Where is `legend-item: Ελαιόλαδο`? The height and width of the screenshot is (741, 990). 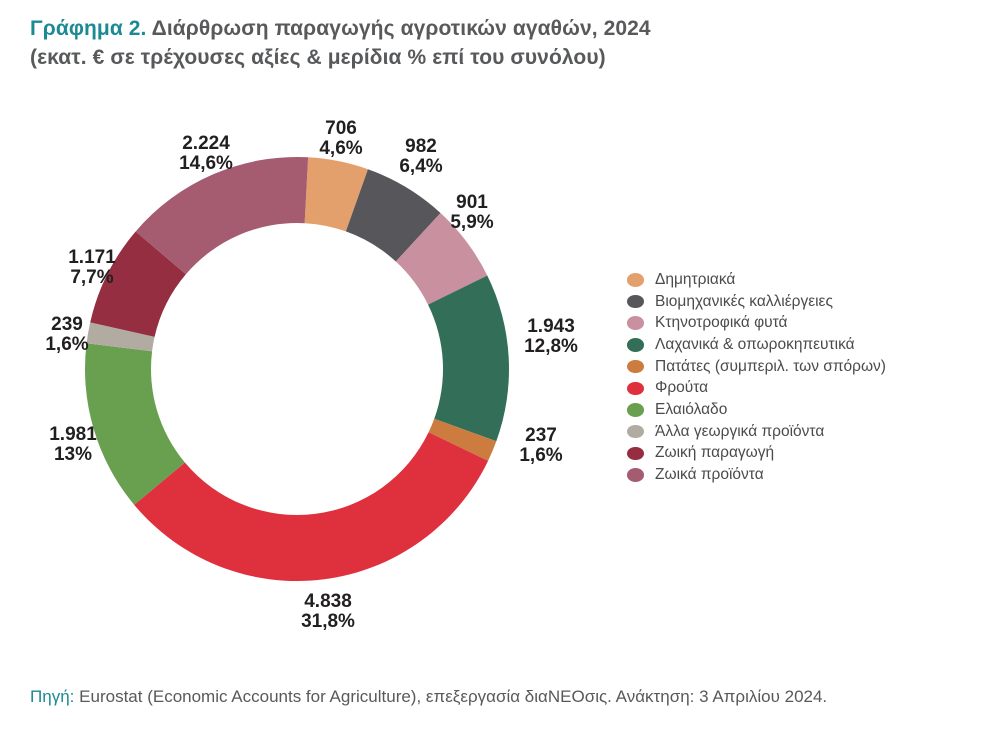 legend-item: Ελαιόλαδο is located at coordinates (756, 410).